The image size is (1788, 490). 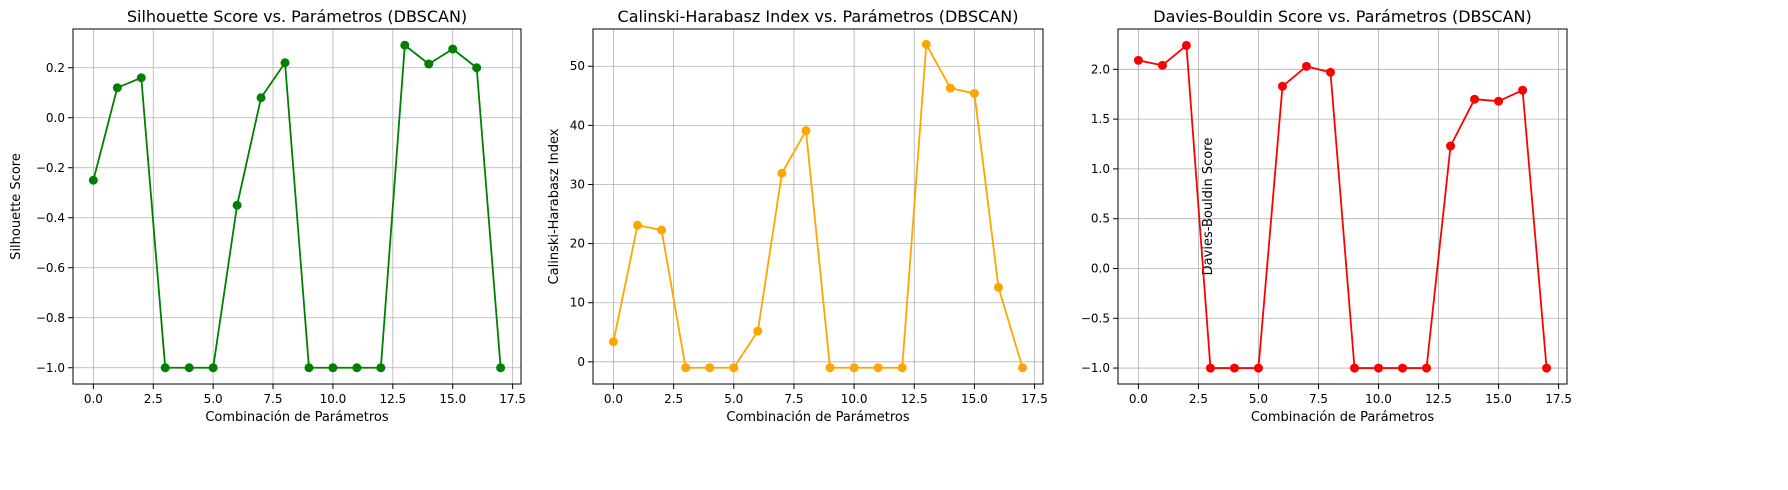 I want to click on y-axis-label: Calinski-Harabasz Index, so click(x=554, y=206).